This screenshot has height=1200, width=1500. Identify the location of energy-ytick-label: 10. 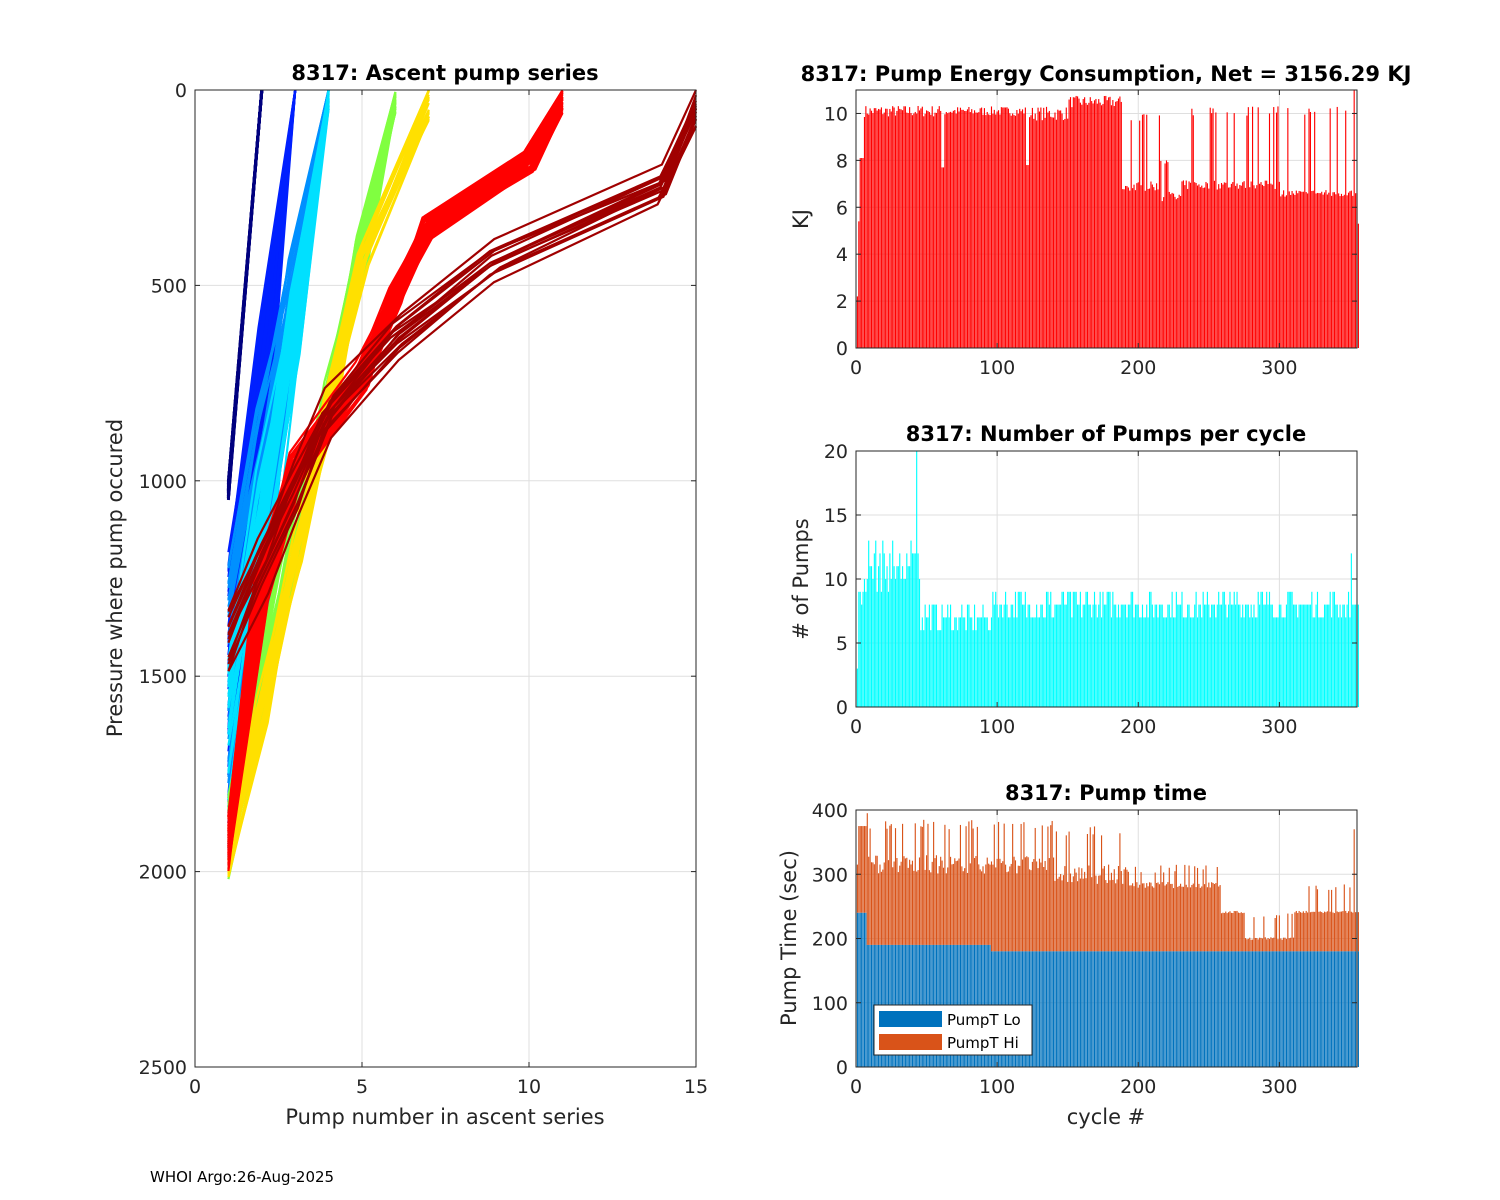
(836, 114).